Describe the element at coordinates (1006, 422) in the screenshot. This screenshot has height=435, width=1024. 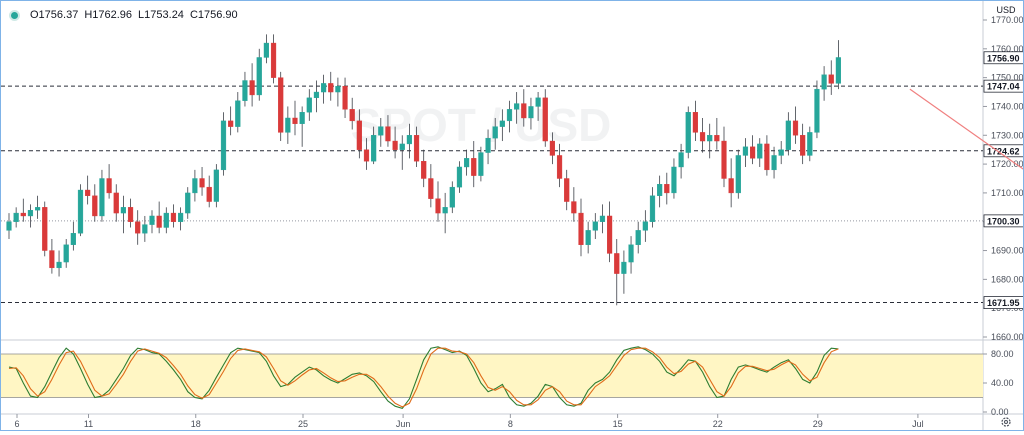
I see `settings-gear-icon` at that location.